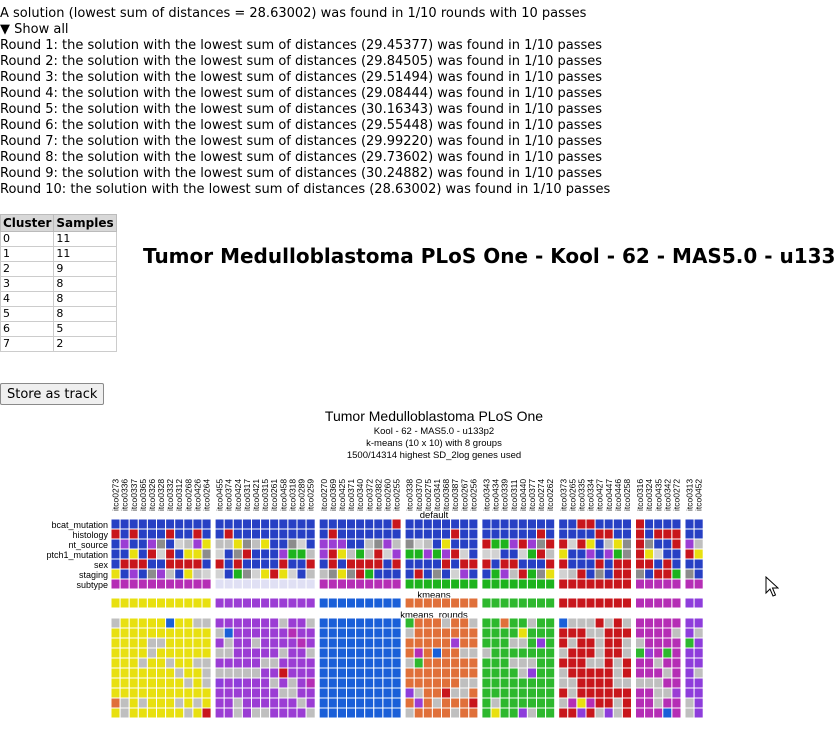 The image size is (834, 729). Describe the element at coordinates (410, 495) in the screenshot. I see `sample-label: itco0338` at that location.